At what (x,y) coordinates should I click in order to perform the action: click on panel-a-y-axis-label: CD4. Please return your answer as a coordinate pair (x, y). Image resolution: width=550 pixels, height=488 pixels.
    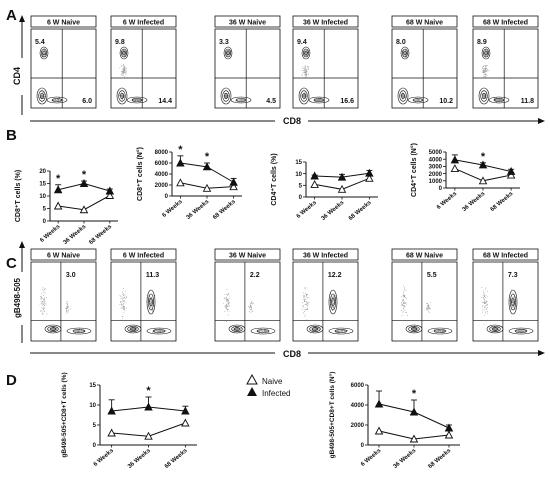
    Looking at the image, I should click on (17, 76).